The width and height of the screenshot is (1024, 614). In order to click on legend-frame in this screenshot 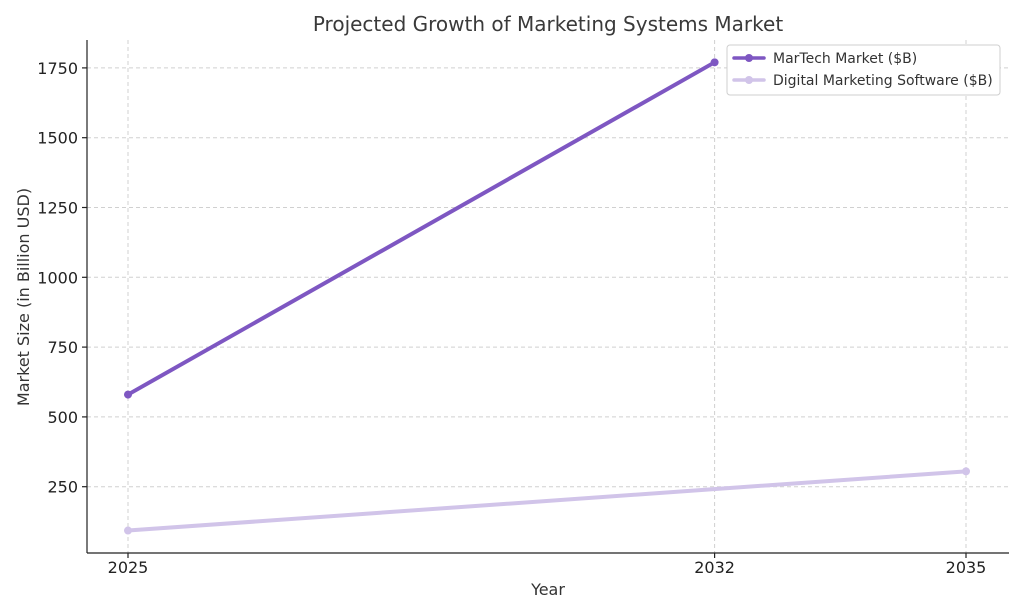, I will do `click(863, 70)`.